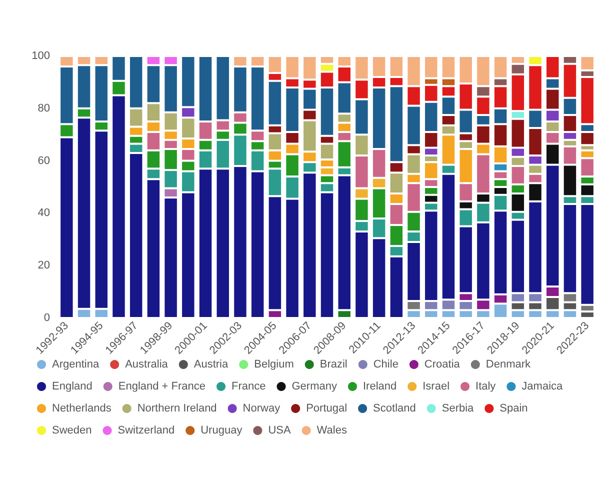 The height and width of the screenshot is (480, 600). I want to click on legend-label: England + France, so click(162, 386).